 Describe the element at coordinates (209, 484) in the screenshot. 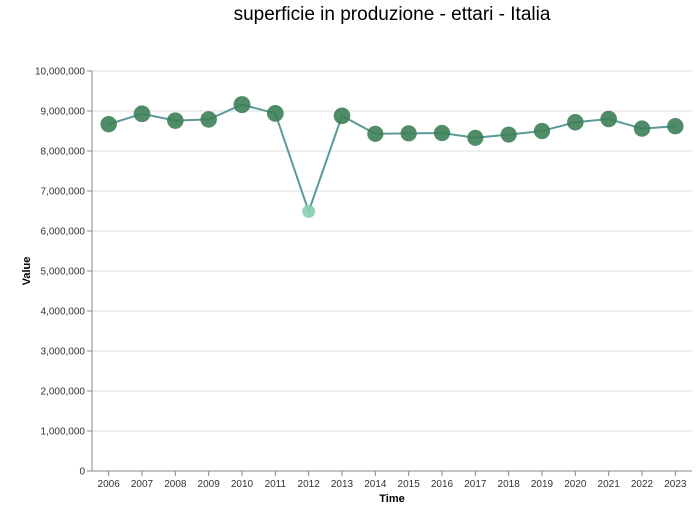

I see `x-tick-label: 2009` at that location.